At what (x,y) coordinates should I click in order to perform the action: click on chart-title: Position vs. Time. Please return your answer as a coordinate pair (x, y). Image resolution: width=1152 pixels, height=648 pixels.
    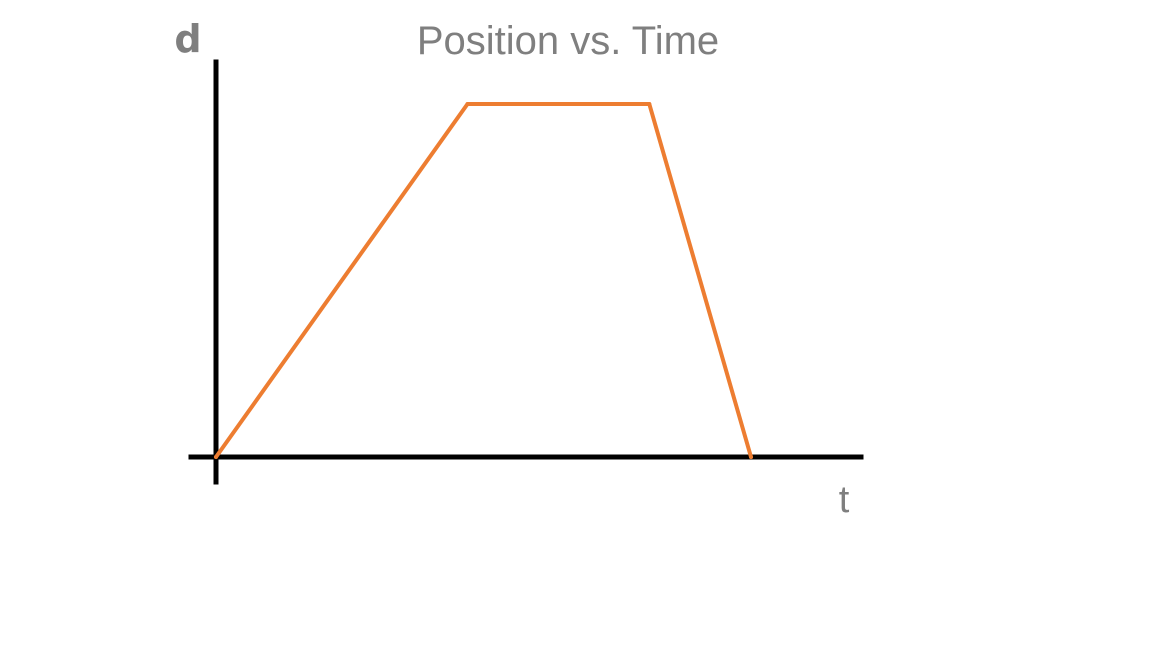
    Looking at the image, I should click on (568, 41).